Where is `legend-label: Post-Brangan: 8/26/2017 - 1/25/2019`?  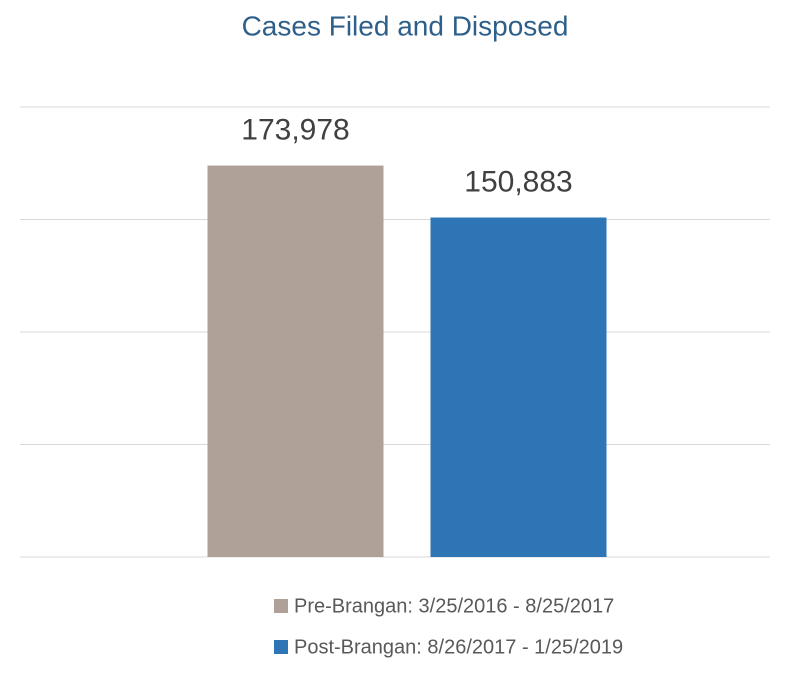 legend-label: Post-Brangan: 8/26/2017 - 1/25/2019 is located at coordinates (458, 647).